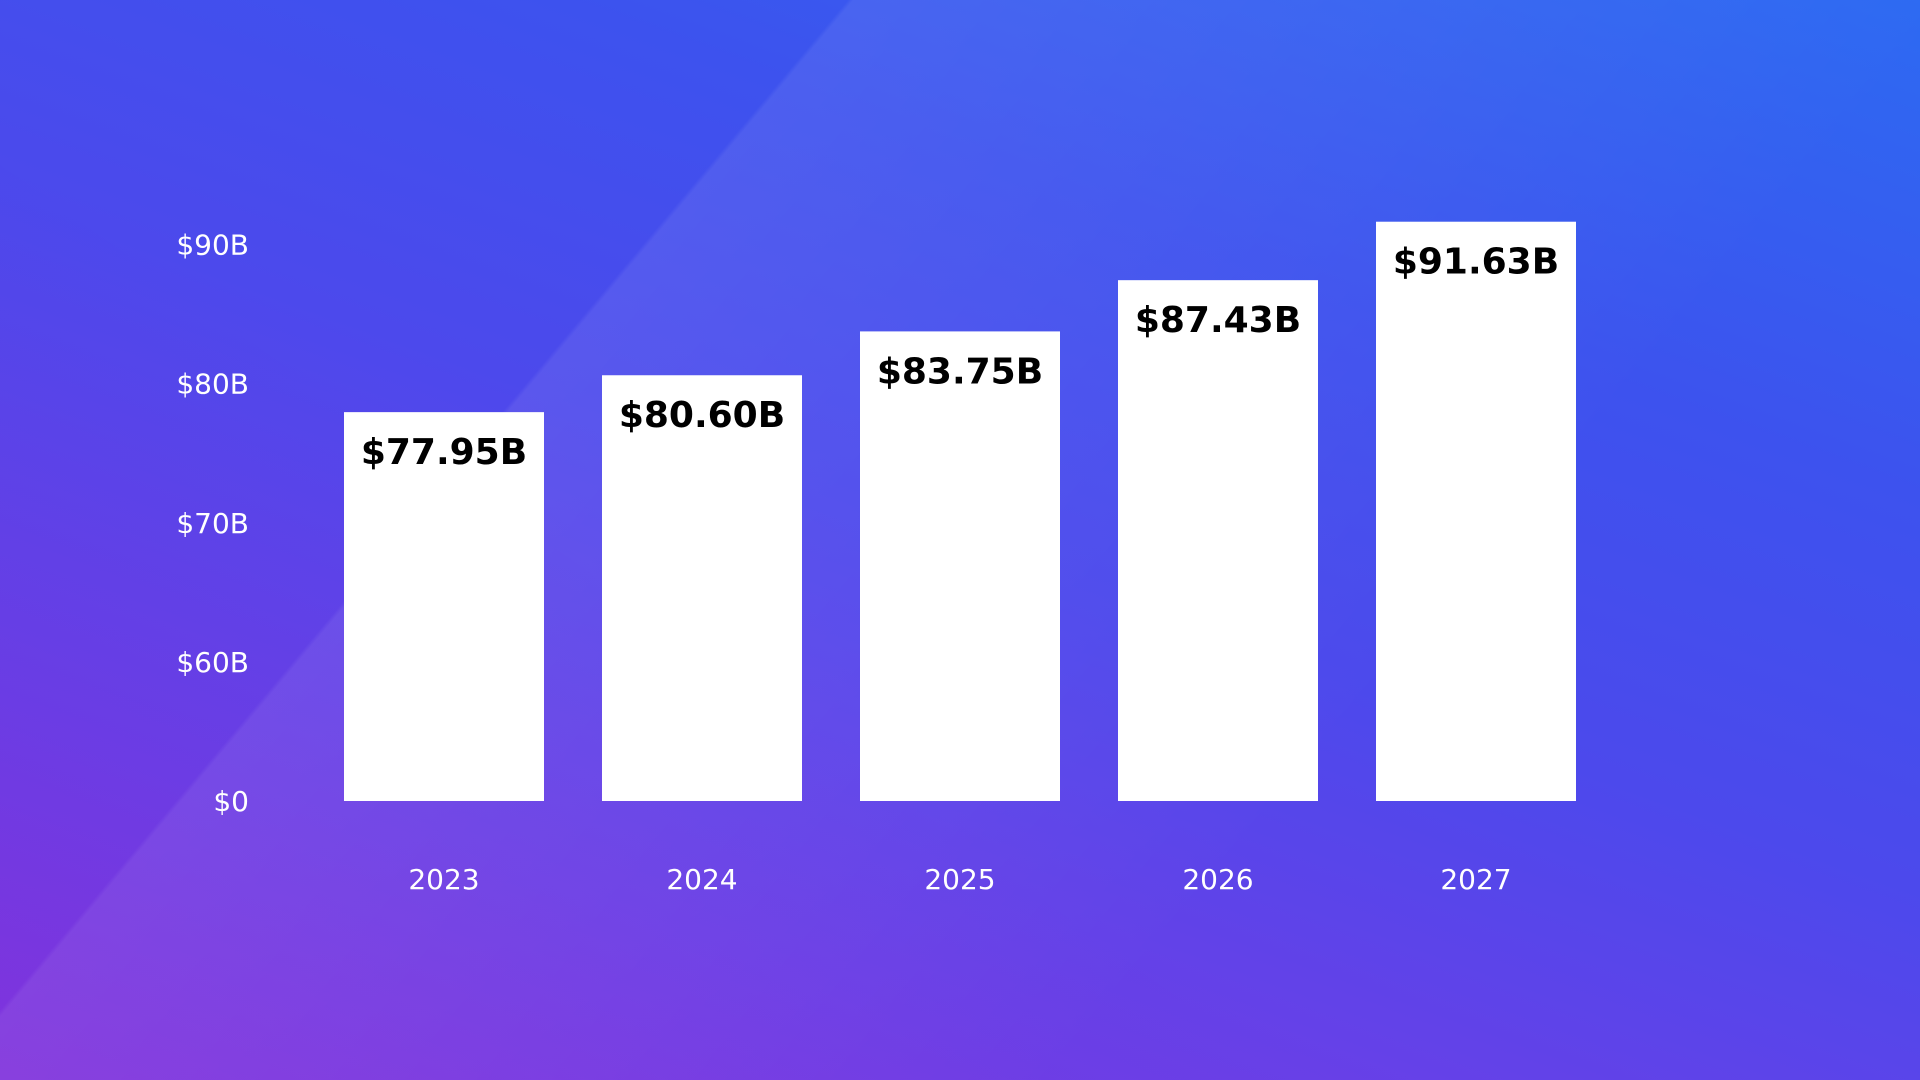 Image resolution: width=1920 pixels, height=1080 pixels. Describe the element at coordinates (443, 879) in the screenshot. I see `x-tick-label: 2023` at that location.